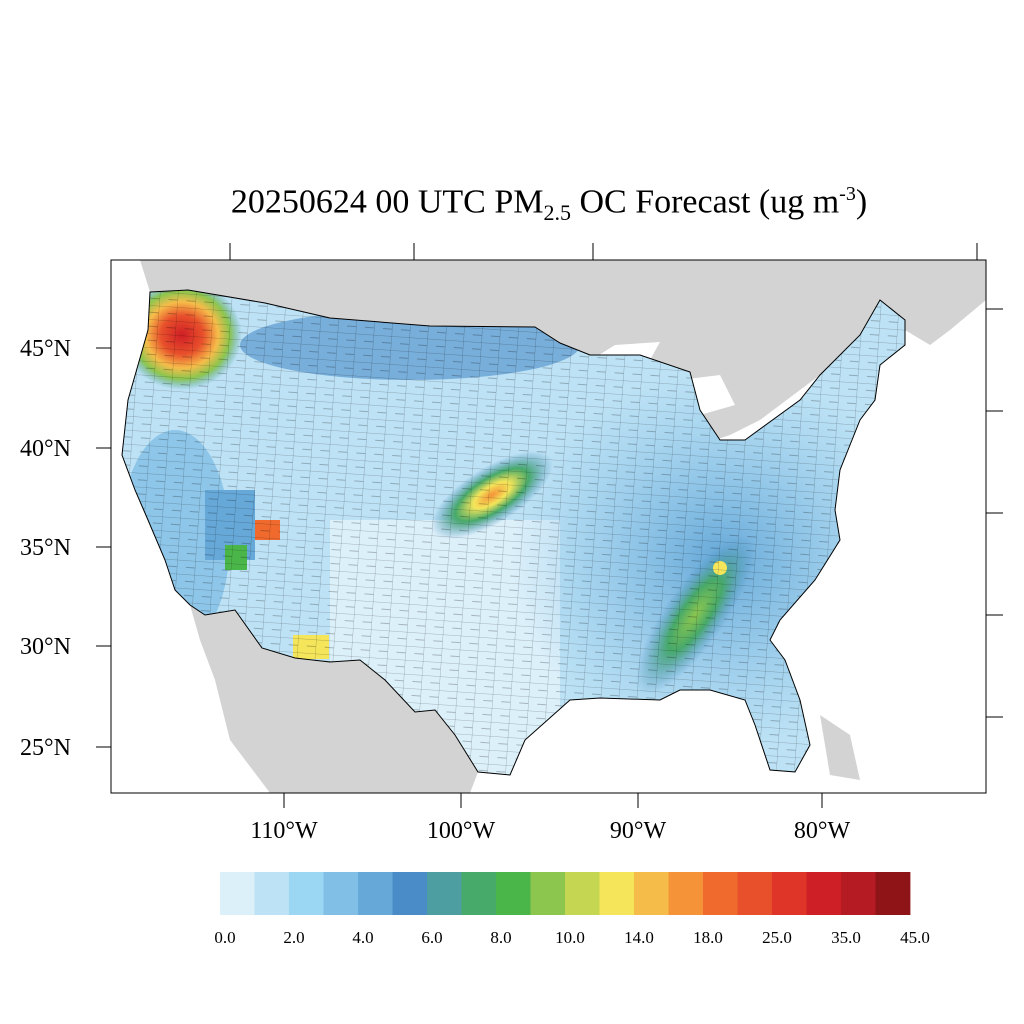 This screenshot has height=1024, width=1024. What do you see at coordinates (822, 831) in the screenshot?
I see `lon-label: 80°W` at bounding box center [822, 831].